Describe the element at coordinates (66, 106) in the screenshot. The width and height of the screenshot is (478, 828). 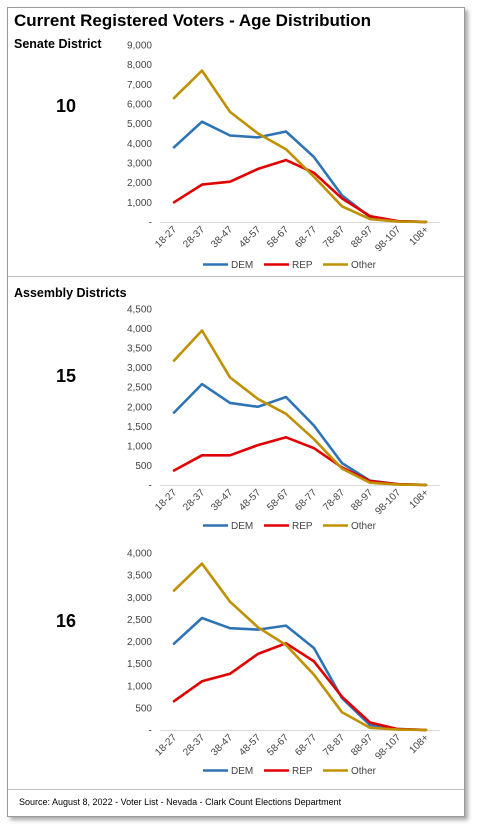
I see `district-number-10: 10` at that location.